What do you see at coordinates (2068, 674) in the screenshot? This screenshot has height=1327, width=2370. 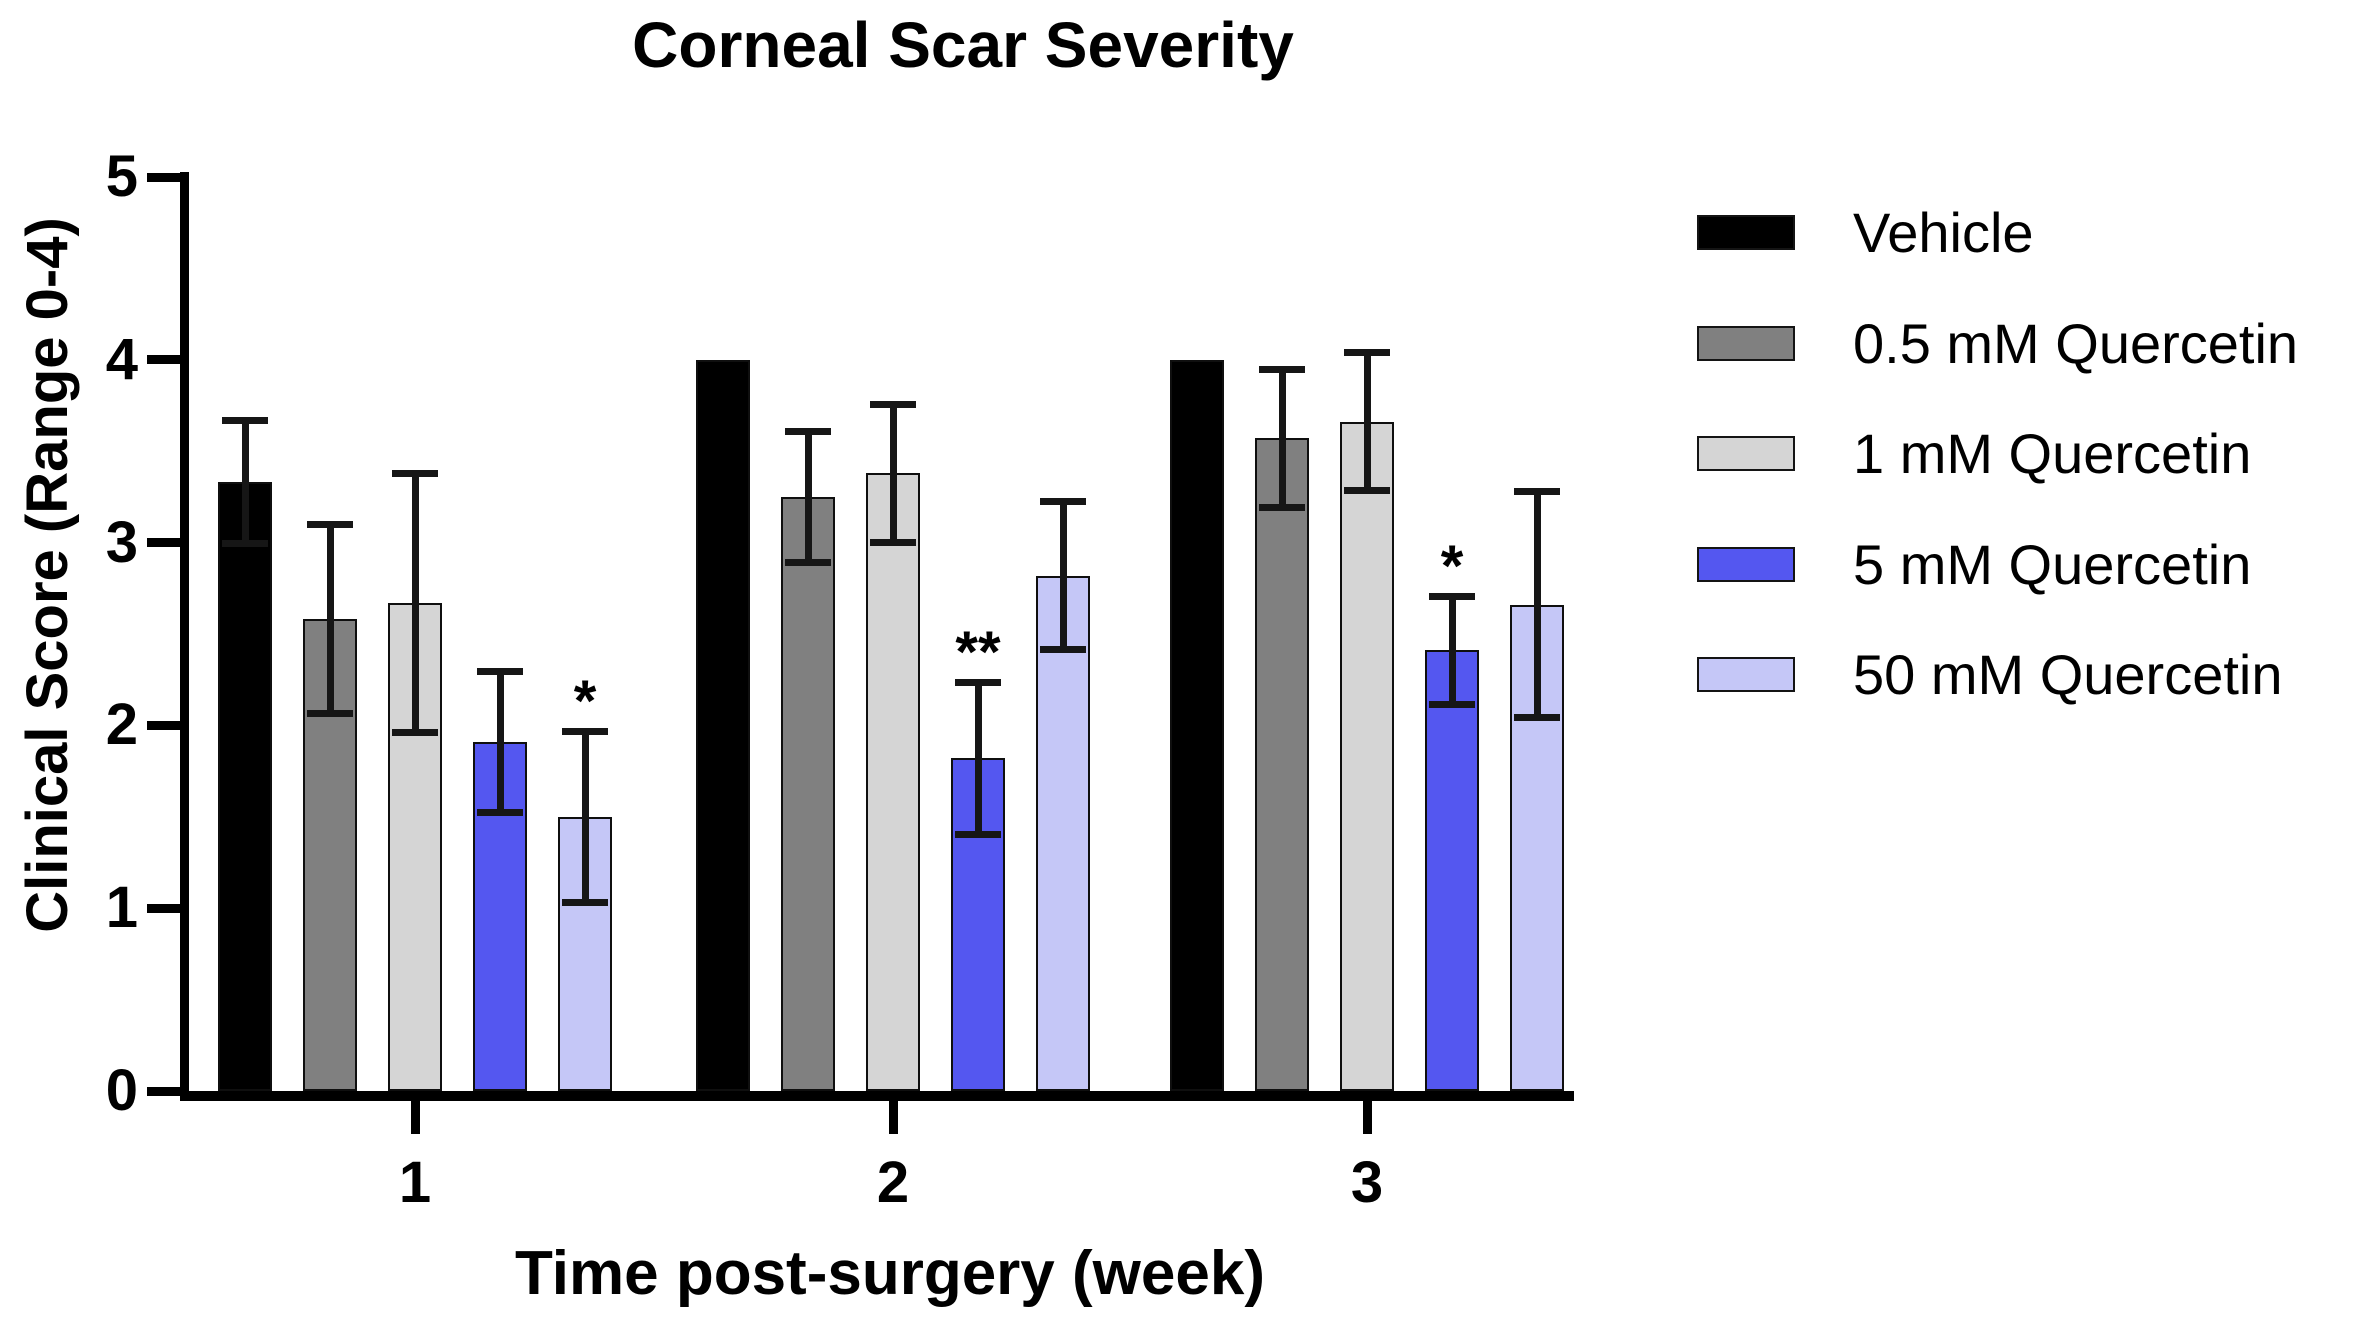 I see `legend-label: 50 mM Quercetin` at bounding box center [2068, 674].